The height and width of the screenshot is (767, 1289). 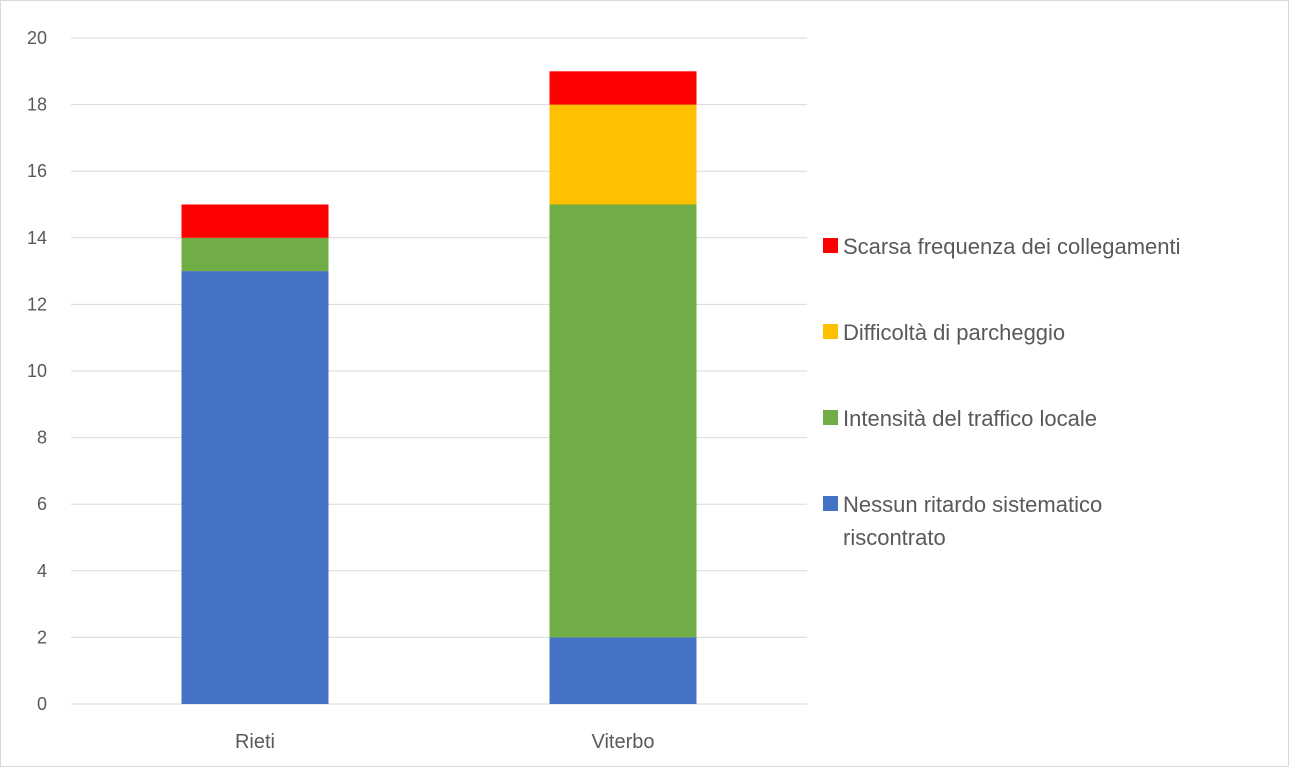 What do you see at coordinates (42, 704) in the screenshot?
I see `y-tick-label: 0` at bounding box center [42, 704].